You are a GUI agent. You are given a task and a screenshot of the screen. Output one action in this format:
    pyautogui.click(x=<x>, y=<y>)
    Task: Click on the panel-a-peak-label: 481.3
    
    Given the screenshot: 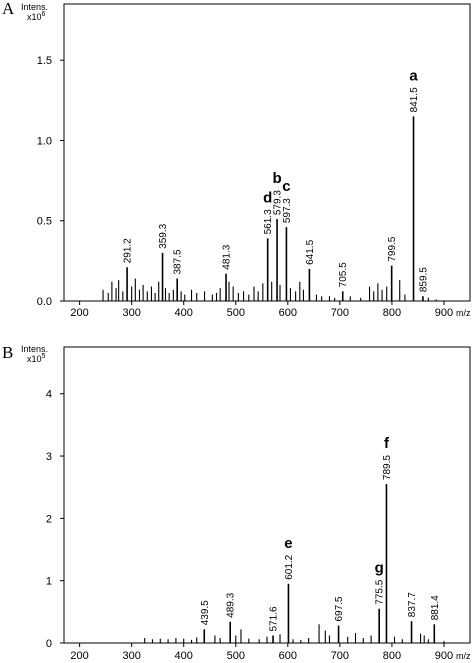 What is the action you would take?
    pyautogui.click(x=227, y=256)
    